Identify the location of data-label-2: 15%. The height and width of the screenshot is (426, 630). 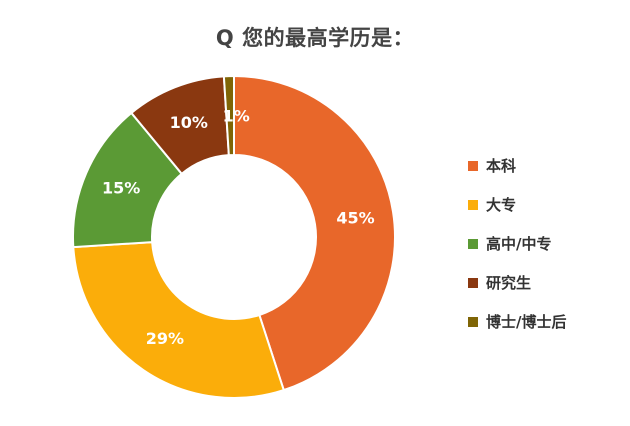
(121, 188).